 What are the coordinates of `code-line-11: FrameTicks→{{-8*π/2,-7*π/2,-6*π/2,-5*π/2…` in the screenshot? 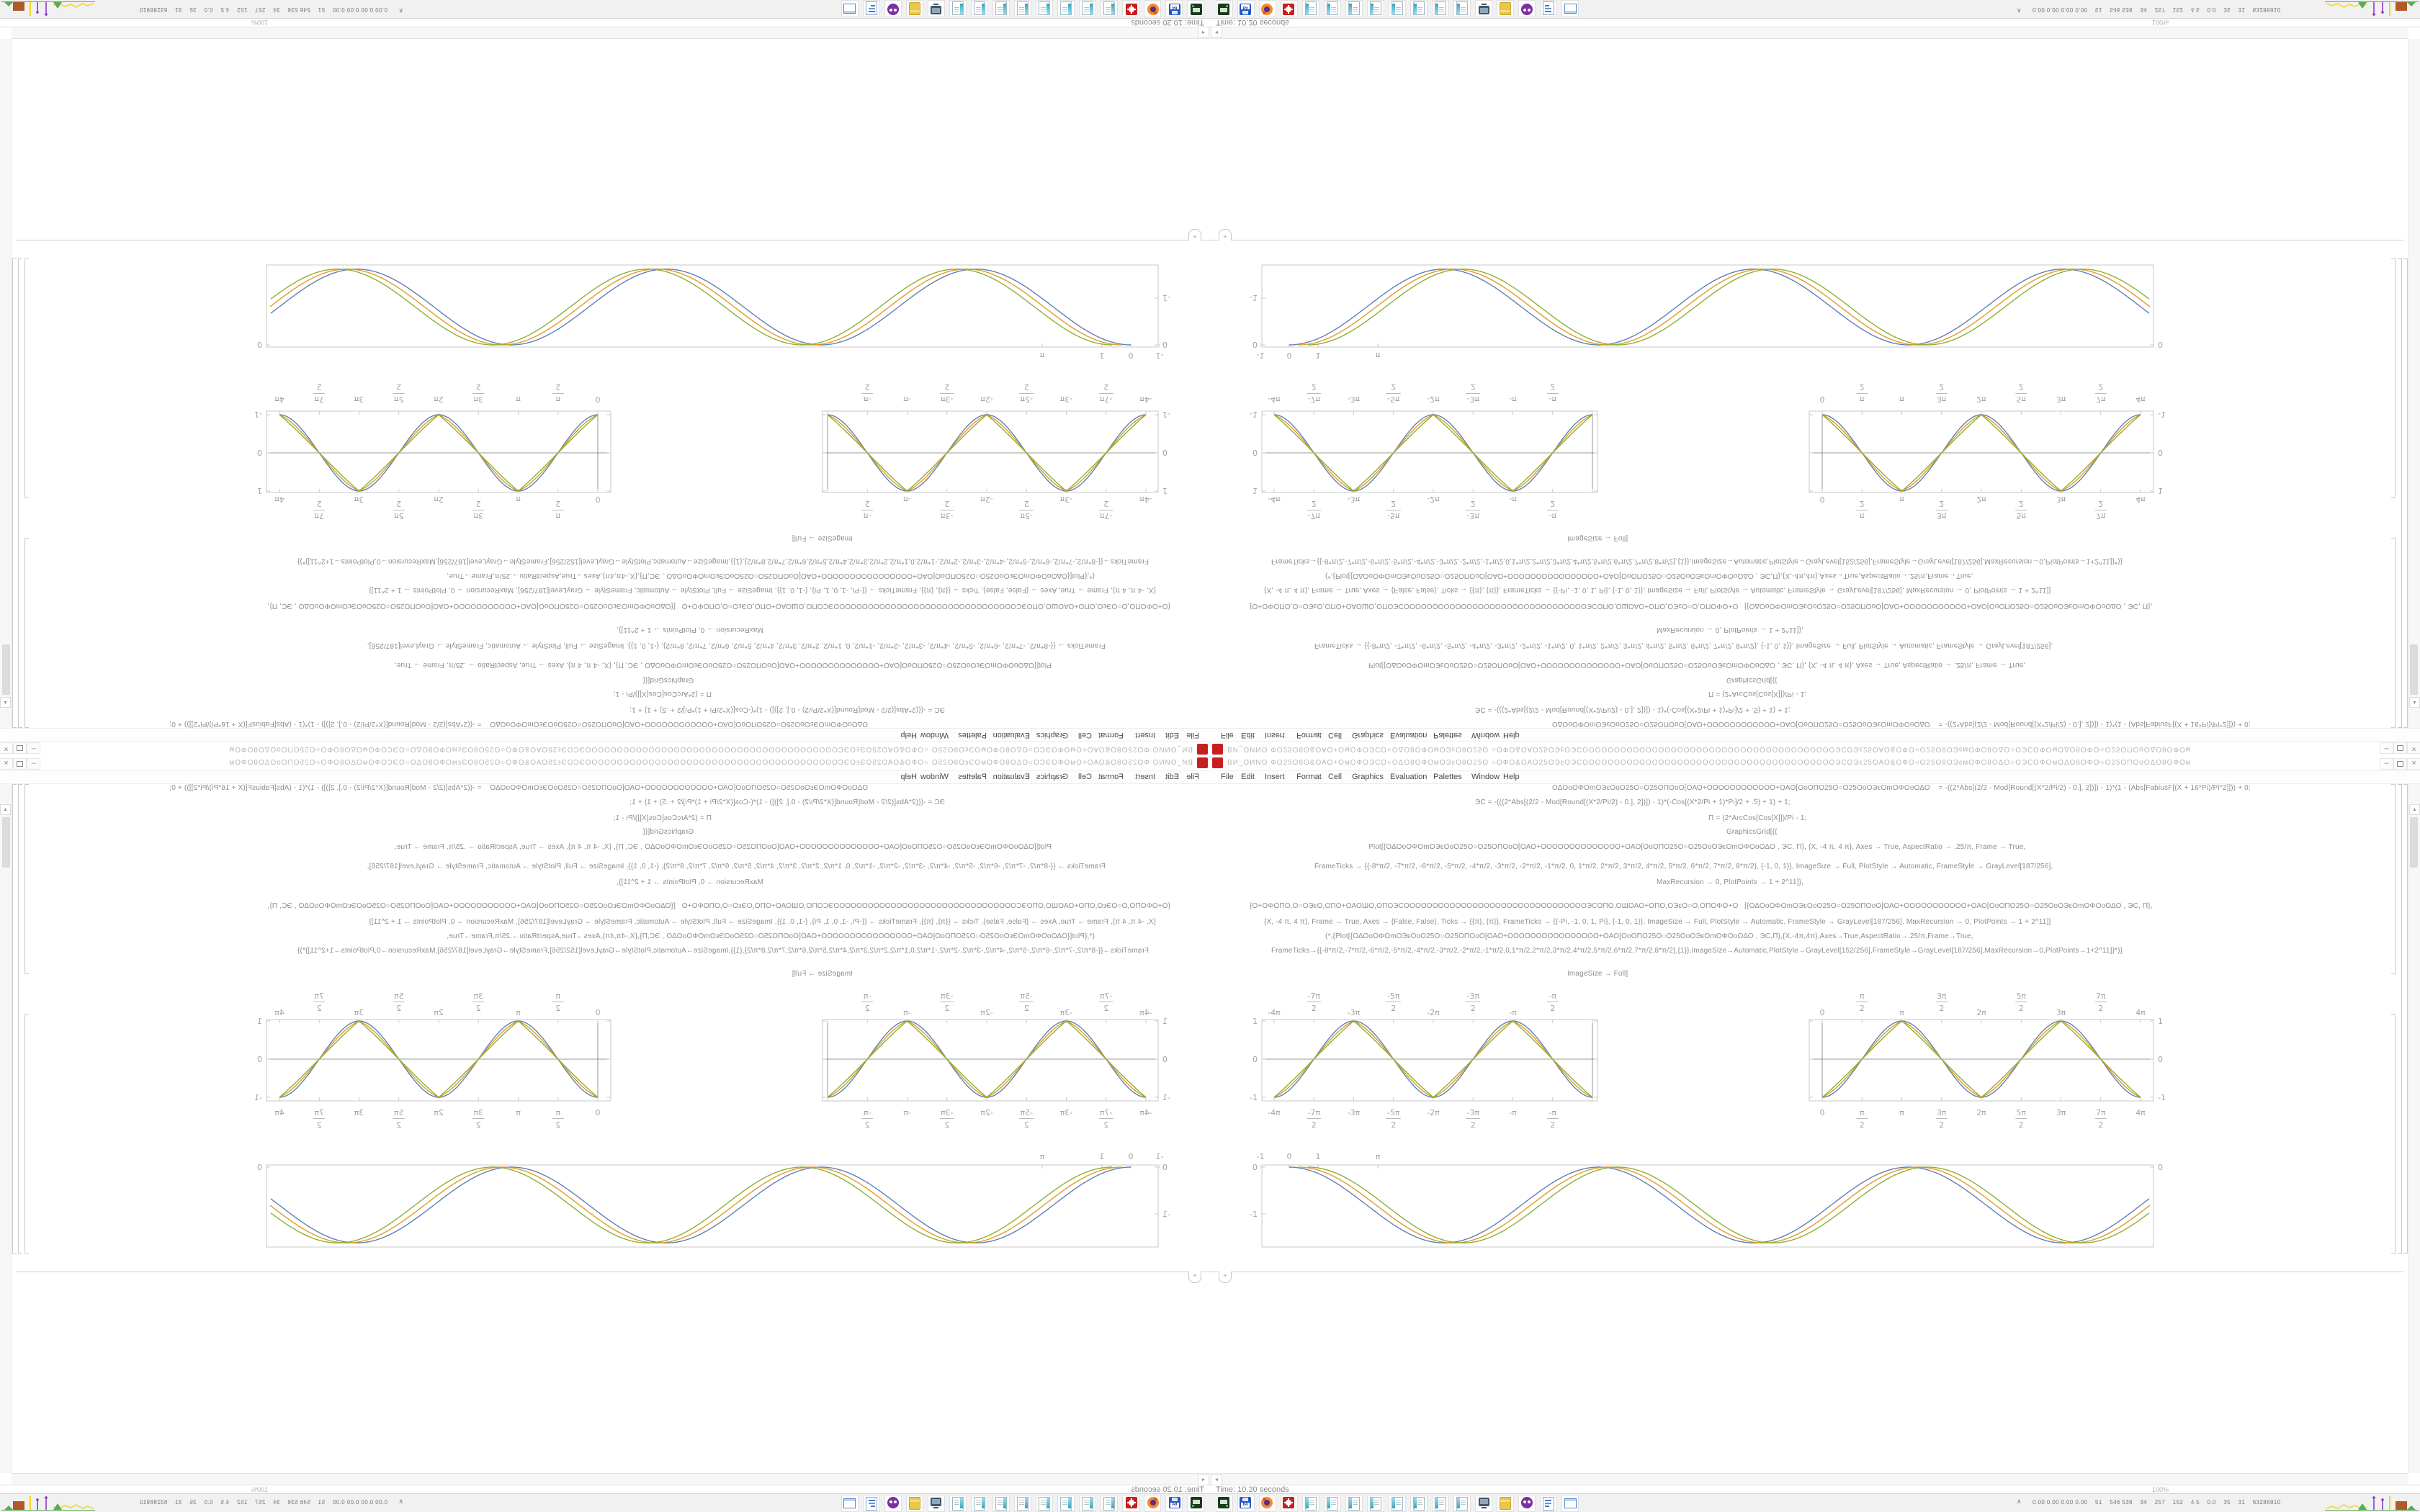 It's located at (723, 561).